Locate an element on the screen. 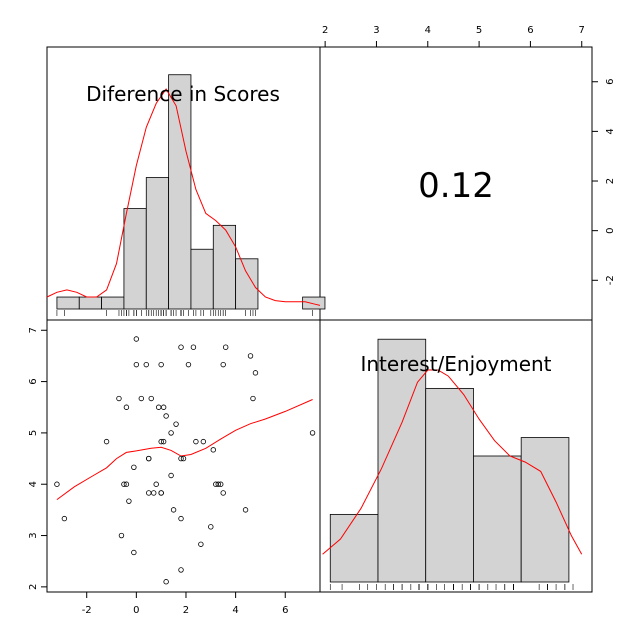  bottom-axis-tick-label: 6 is located at coordinates (285, 610).